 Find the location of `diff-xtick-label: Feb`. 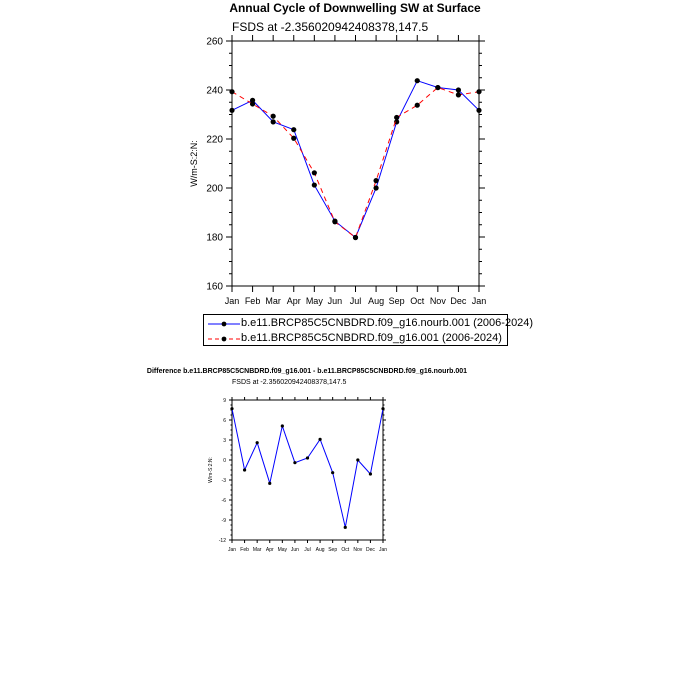

diff-xtick-label: Feb is located at coordinates (244, 550).